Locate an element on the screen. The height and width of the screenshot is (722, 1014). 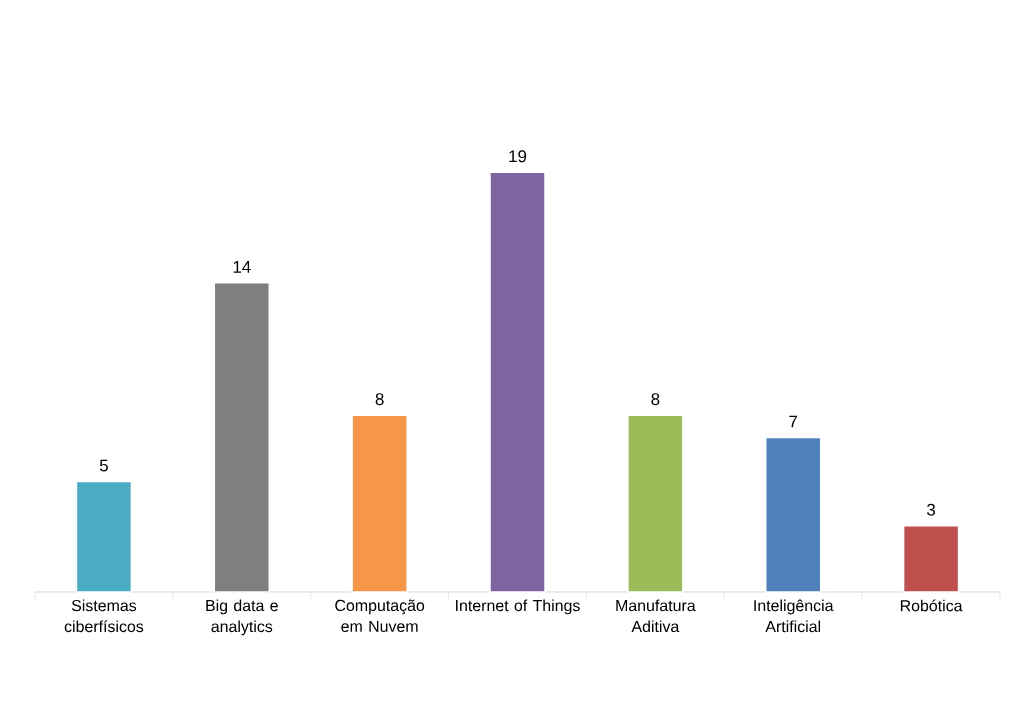
data-label: 14 is located at coordinates (242, 267).